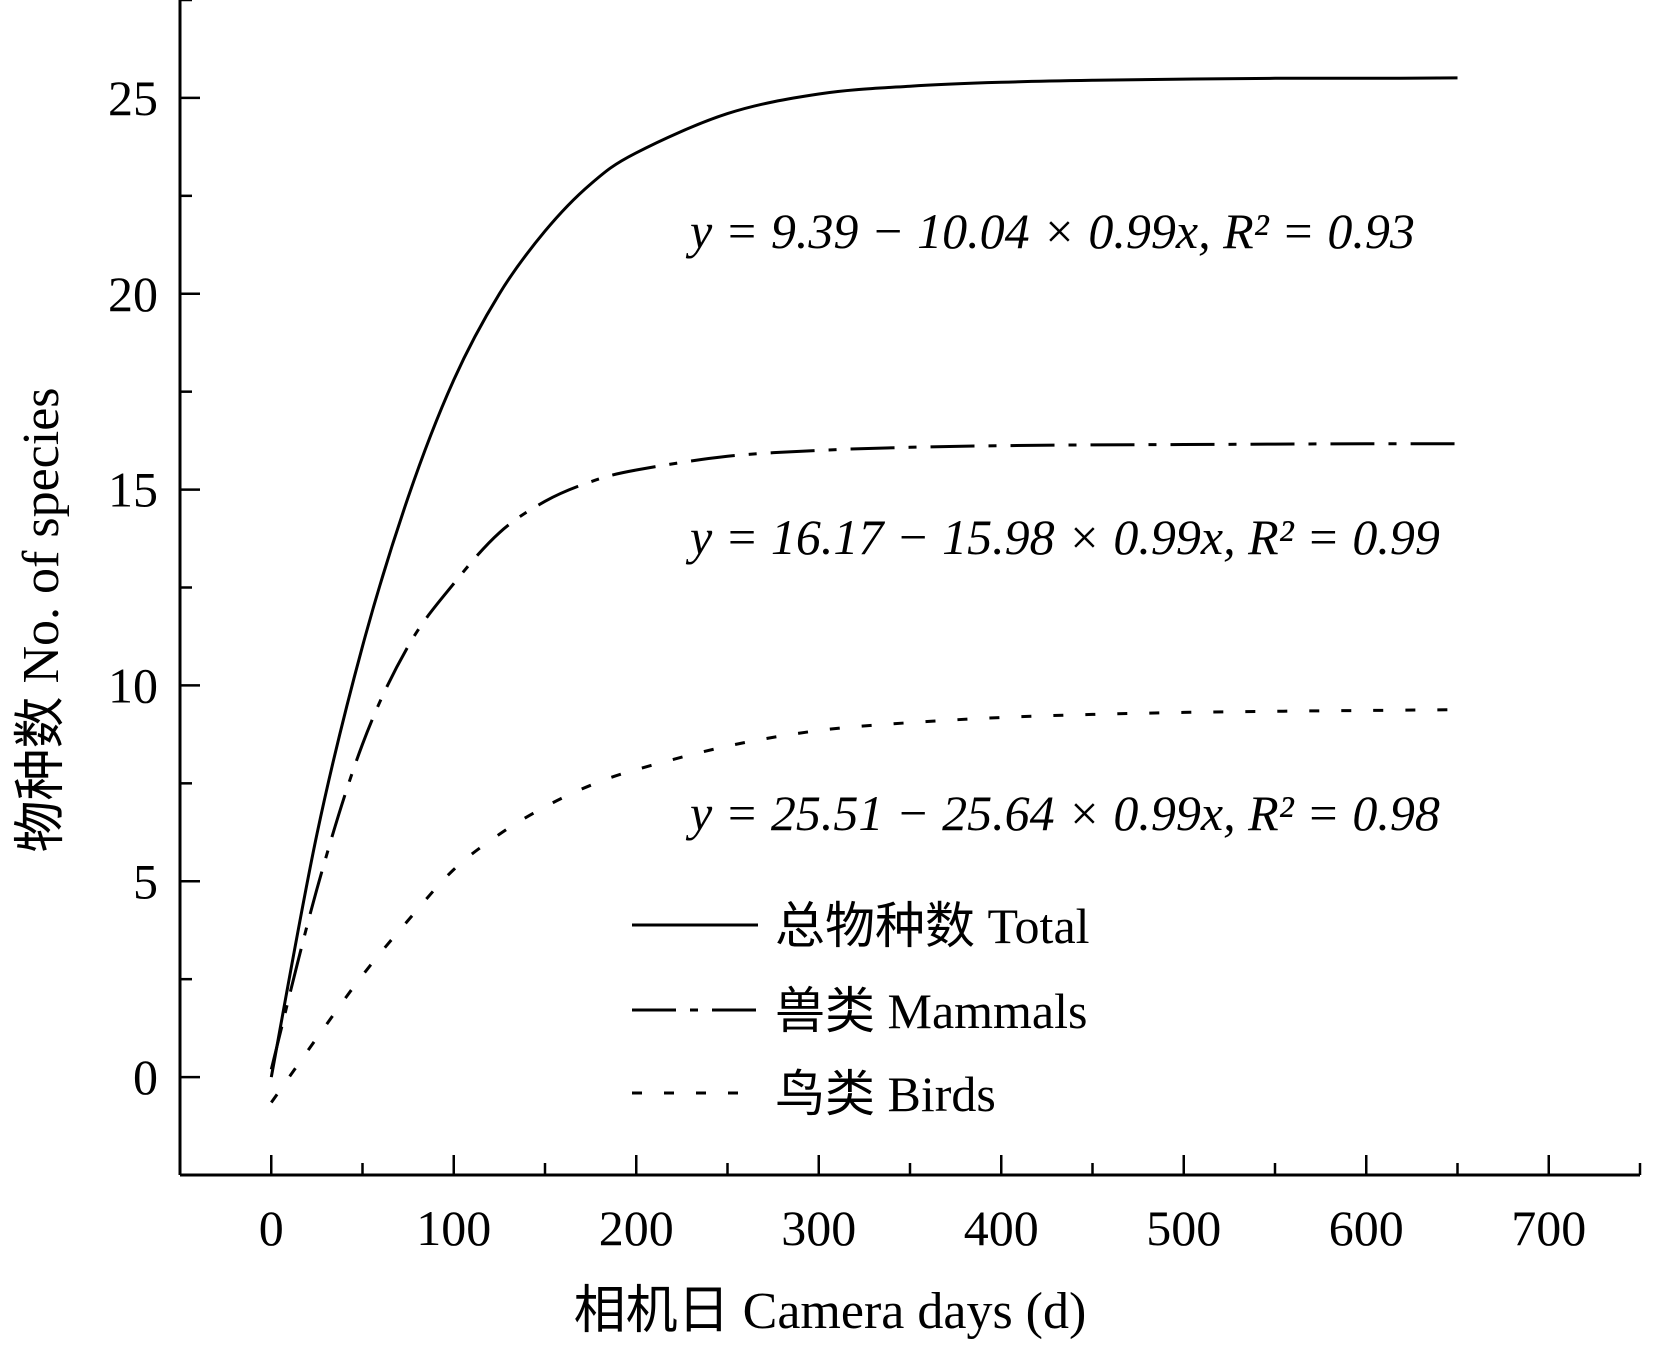  I want to click on equation-label-2: y = 16.17 − 15.98 × 0.99x, R² = 0.99, so click(1062, 537).